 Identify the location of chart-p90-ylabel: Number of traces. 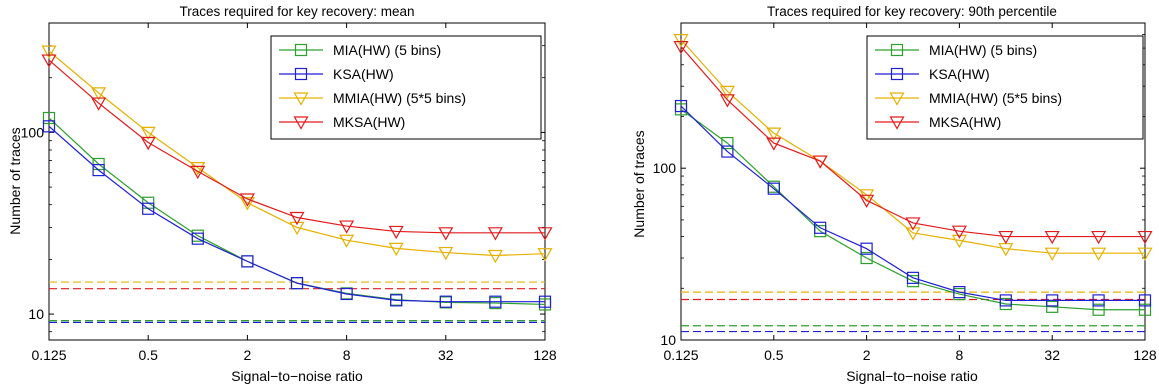
(639, 183).